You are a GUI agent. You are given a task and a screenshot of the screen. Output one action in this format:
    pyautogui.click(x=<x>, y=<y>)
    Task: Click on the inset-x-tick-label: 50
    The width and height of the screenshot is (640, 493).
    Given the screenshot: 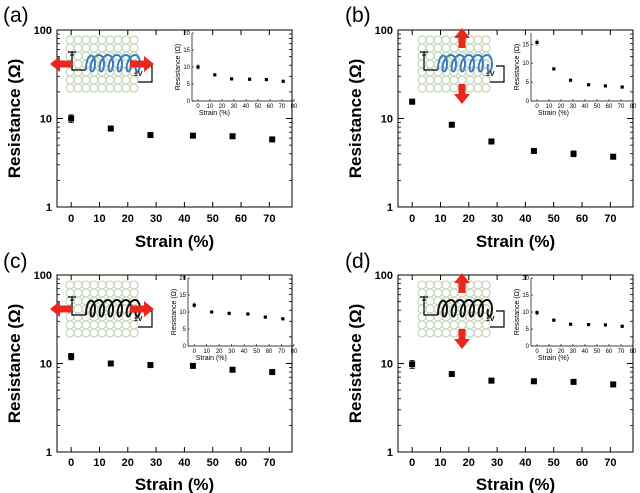 What is the action you would take?
    pyautogui.click(x=597, y=107)
    